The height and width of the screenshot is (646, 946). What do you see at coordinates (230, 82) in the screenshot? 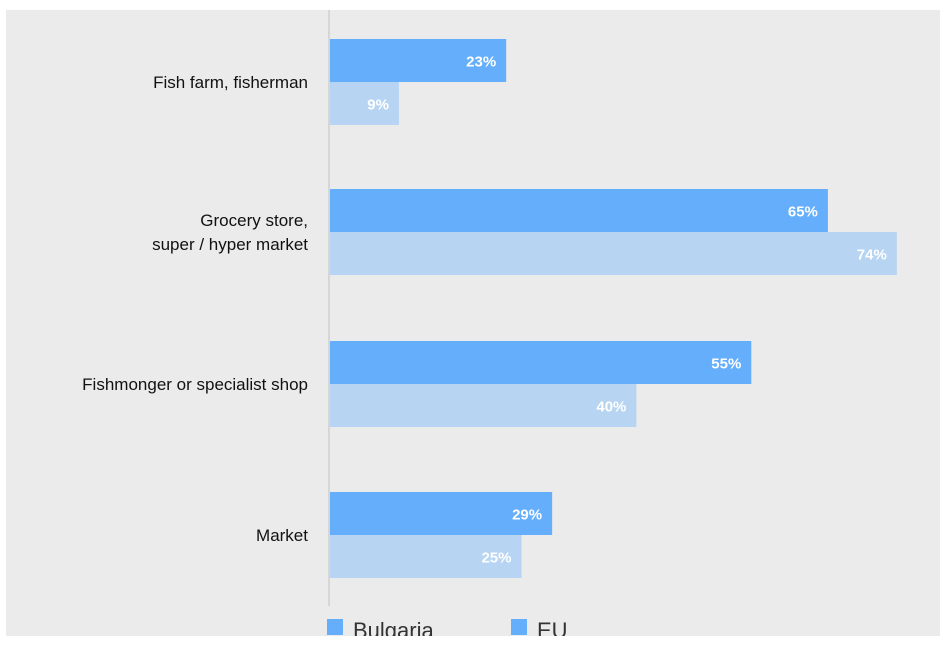
I see `category-label-fish-farm: Fish farm, fisherman` at bounding box center [230, 82].